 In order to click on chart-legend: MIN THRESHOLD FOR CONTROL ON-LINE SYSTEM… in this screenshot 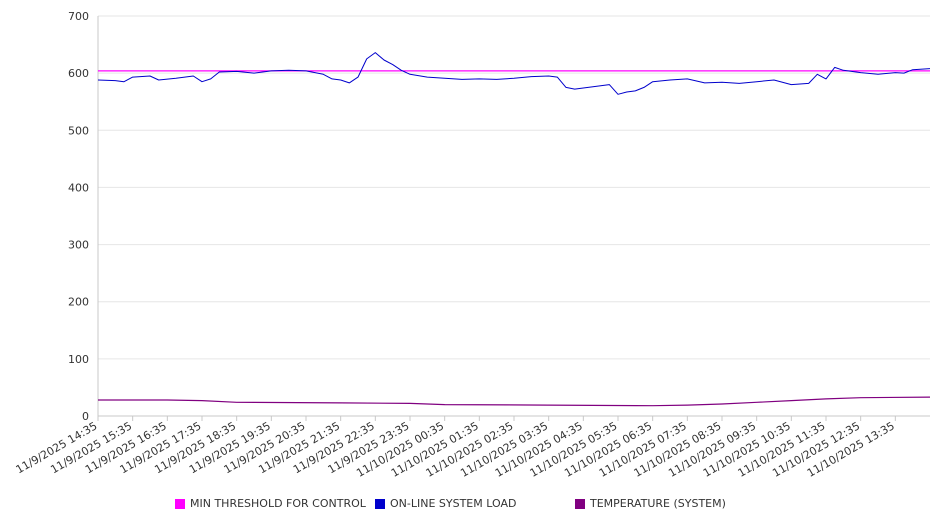, I will do `click(473, 506)`.